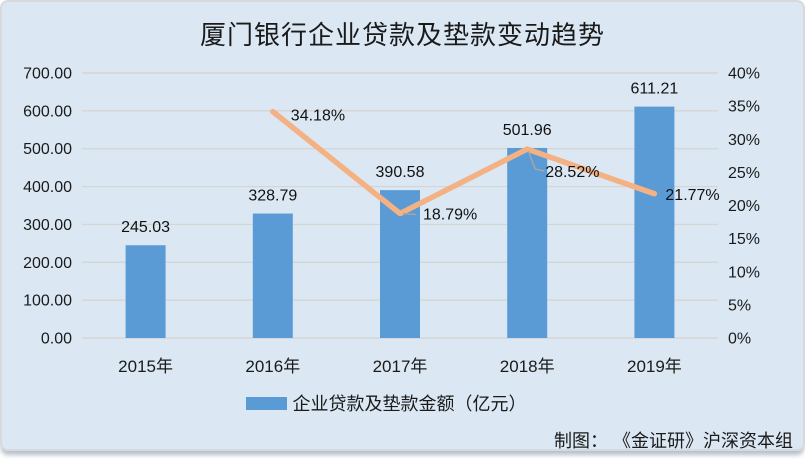 This screenshot has width=805, height=459. I want to click on x-axis-label: 2016年, so click(272, 366).